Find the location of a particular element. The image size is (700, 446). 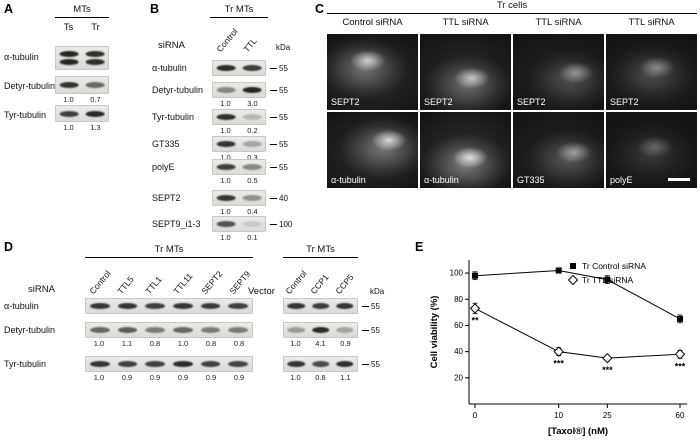

lane-label: CCP5 is located at coordinates (344, 284).